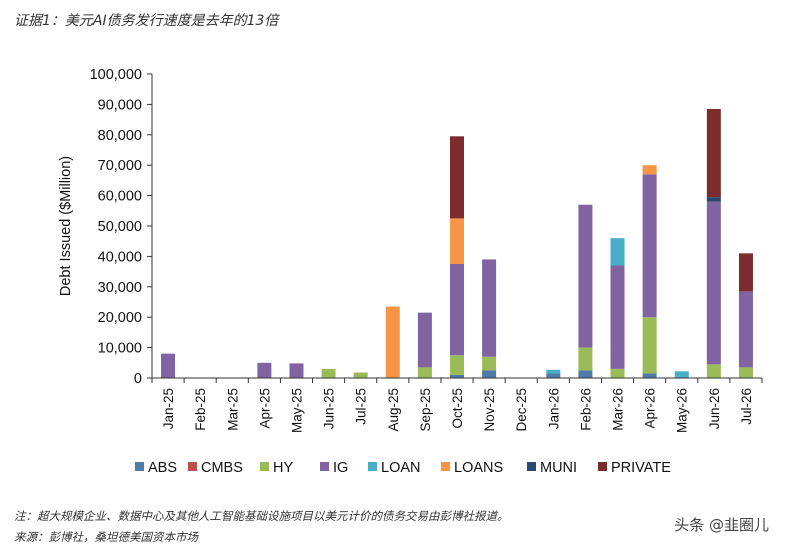  What do you see at coordinates (283, 468) in the screenshot?
I see `legend-label-hy: HY` at bounding box center [283, 468].